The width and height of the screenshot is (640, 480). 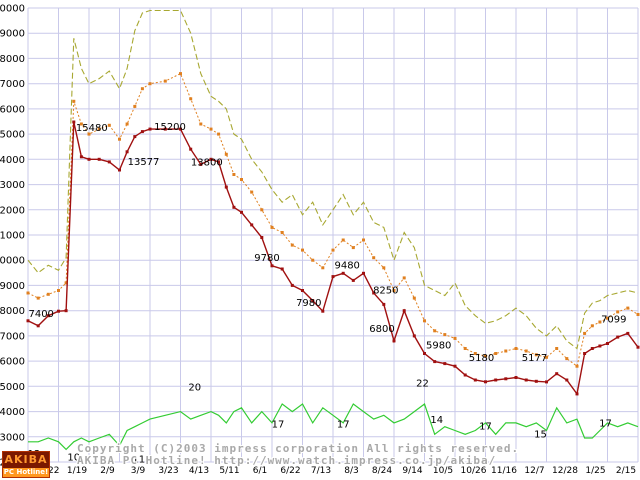 I want to click on svg-text: 17000, so click(x=12, y=84).